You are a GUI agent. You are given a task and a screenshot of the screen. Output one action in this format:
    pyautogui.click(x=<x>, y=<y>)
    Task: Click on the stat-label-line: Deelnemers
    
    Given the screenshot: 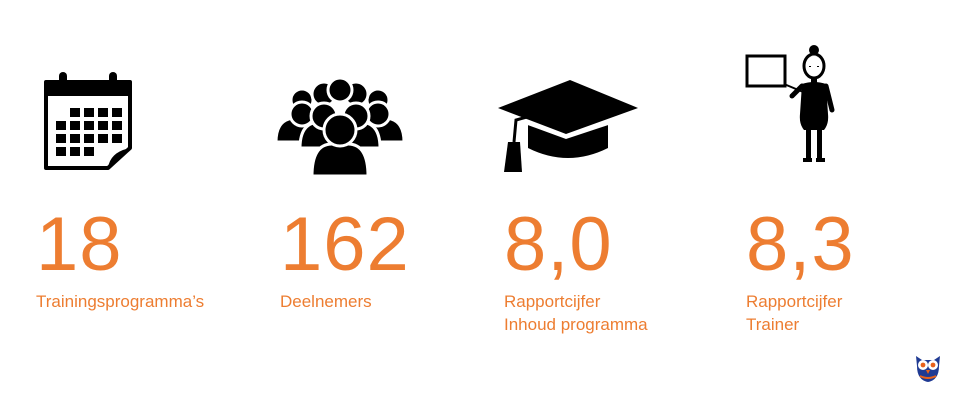 What is the action you would take?
    pyautogui.click(x=326, y=301)
    